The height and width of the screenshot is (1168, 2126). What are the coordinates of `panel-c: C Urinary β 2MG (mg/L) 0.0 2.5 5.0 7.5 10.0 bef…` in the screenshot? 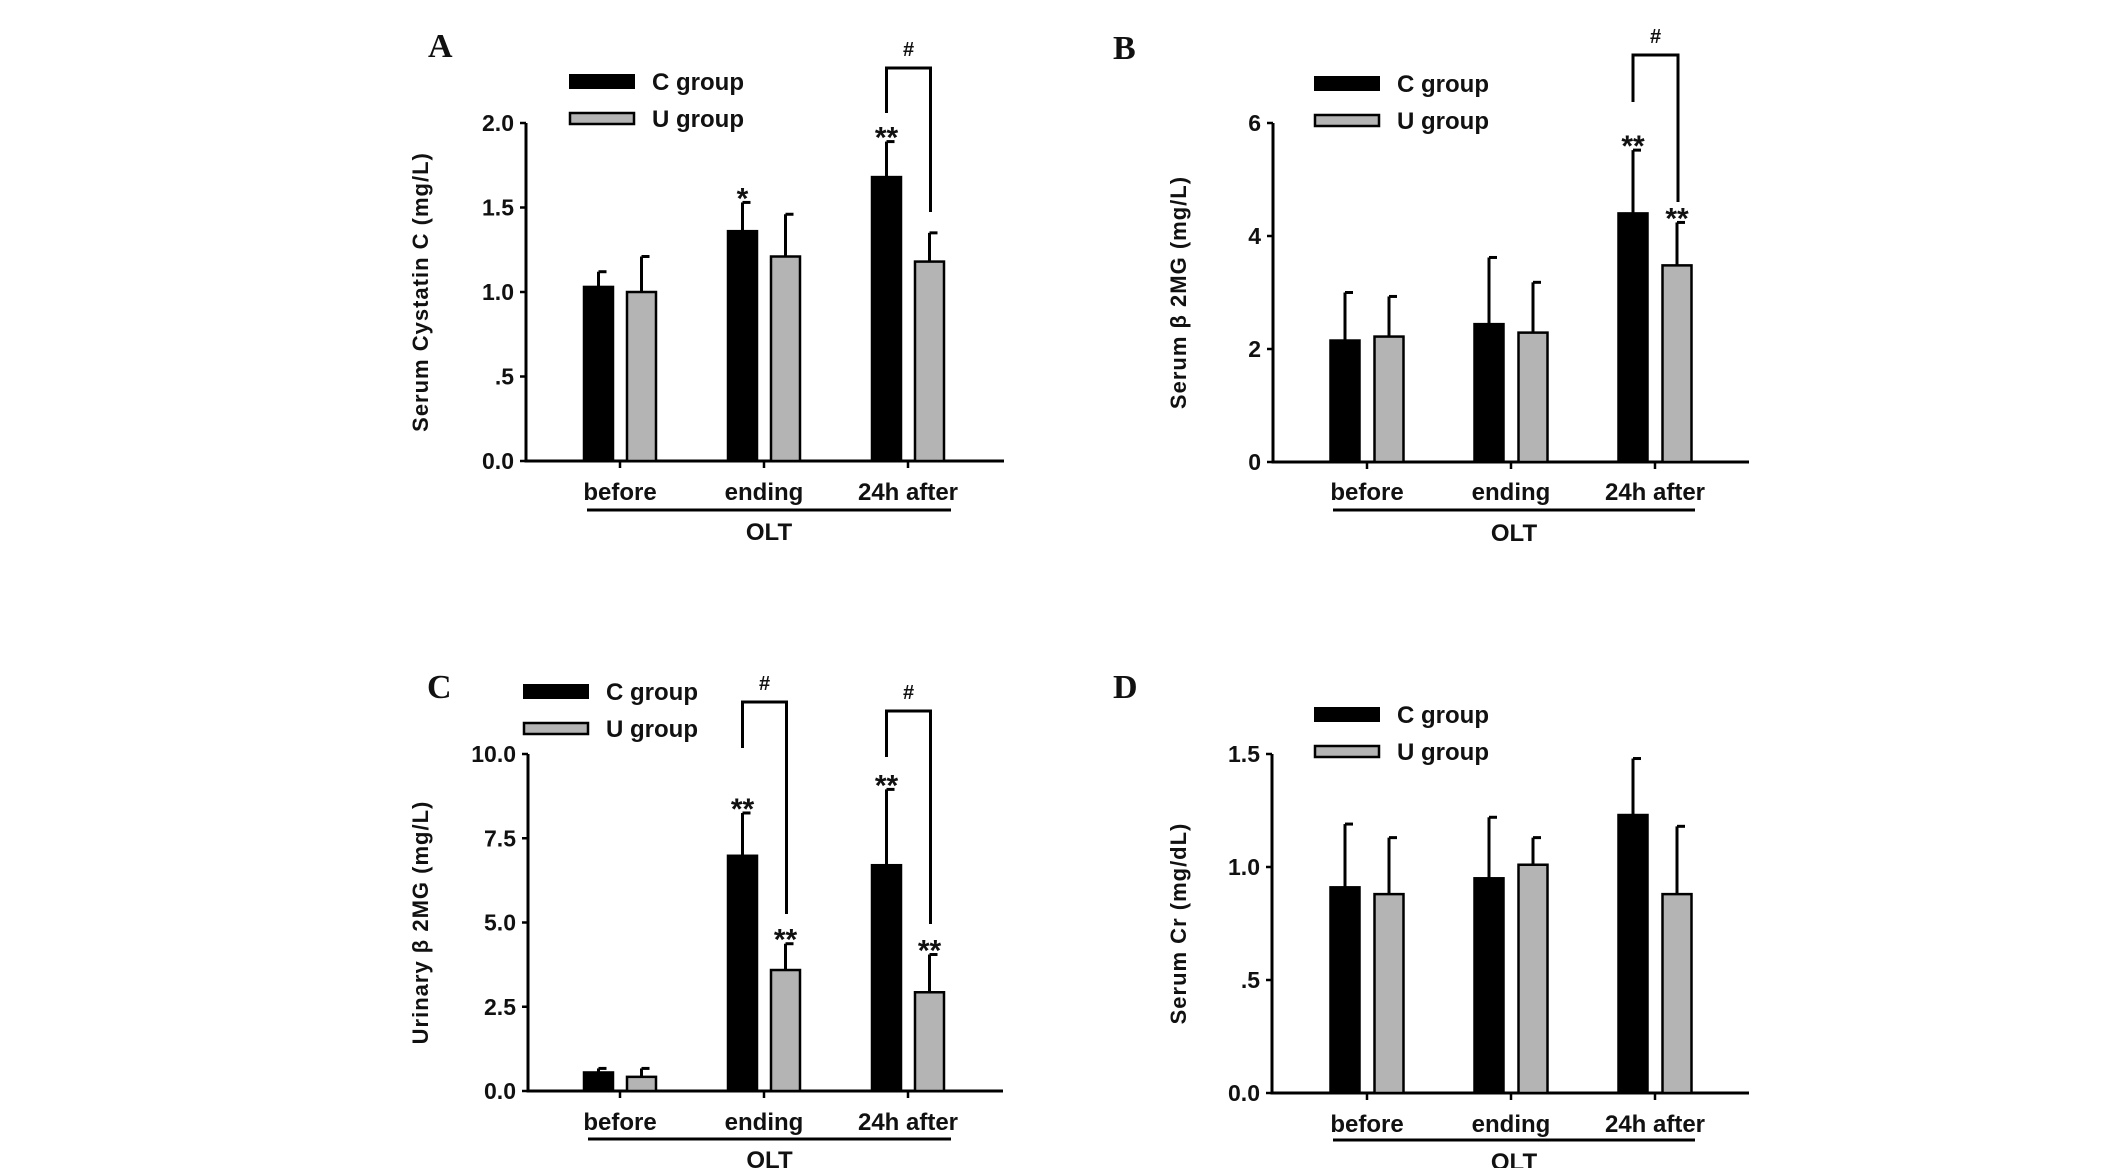 It's located at (705, 918).